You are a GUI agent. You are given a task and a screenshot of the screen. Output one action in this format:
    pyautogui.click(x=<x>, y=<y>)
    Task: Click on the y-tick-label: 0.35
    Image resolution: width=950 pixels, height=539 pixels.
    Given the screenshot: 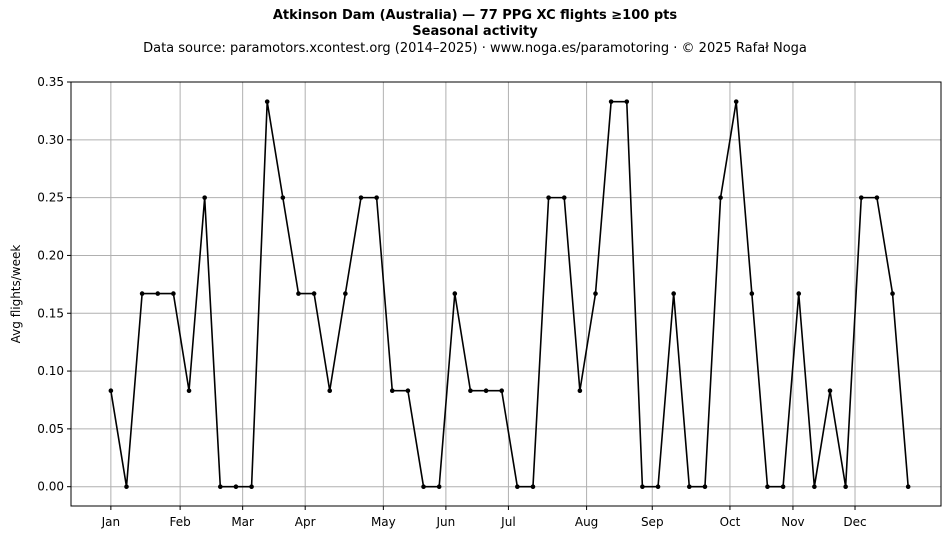 What is the action you would take?
    pyautogui.click(x=50, y=82)
    